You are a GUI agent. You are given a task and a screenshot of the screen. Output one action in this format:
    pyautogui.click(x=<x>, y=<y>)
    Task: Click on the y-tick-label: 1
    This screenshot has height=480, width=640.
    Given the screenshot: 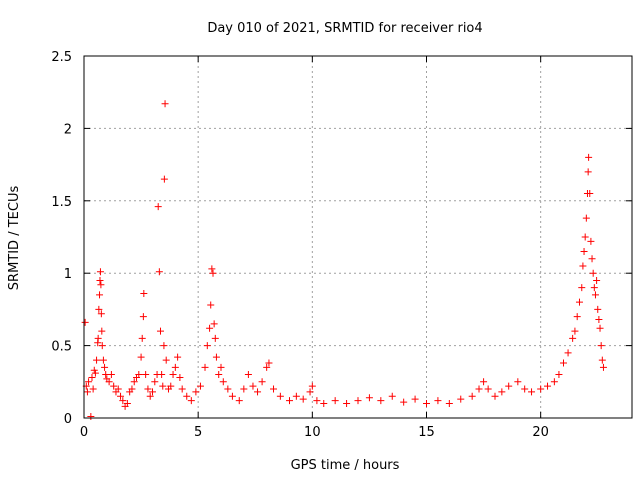 What is the action you would take?
    pyautogui.click(x=68, y=274)
    